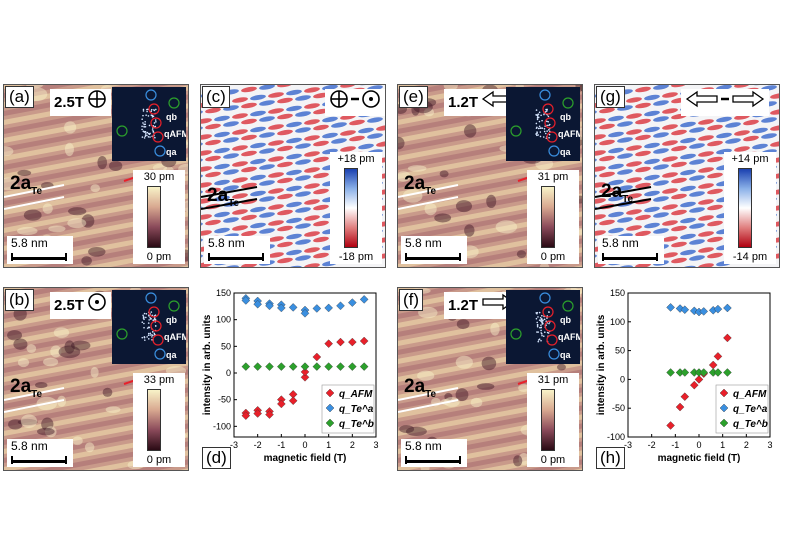  What do you see at coordinates (553, 380) in the screenshot?
I see `cbar-max-f: 31 pm` at bounding box center [553, 380].